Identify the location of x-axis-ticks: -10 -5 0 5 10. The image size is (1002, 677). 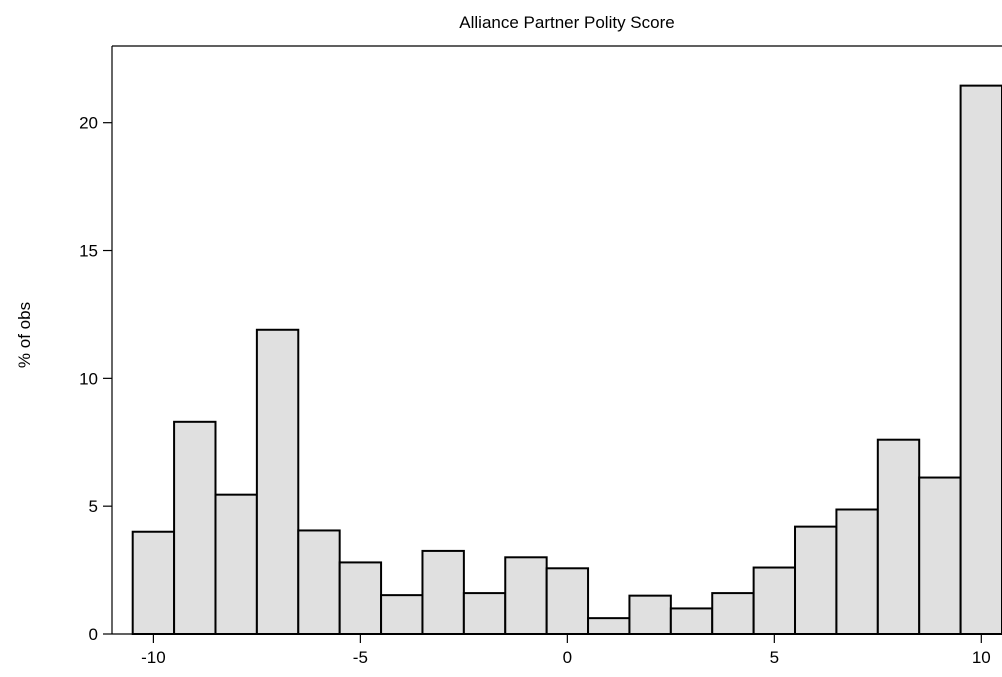
(566, 650).